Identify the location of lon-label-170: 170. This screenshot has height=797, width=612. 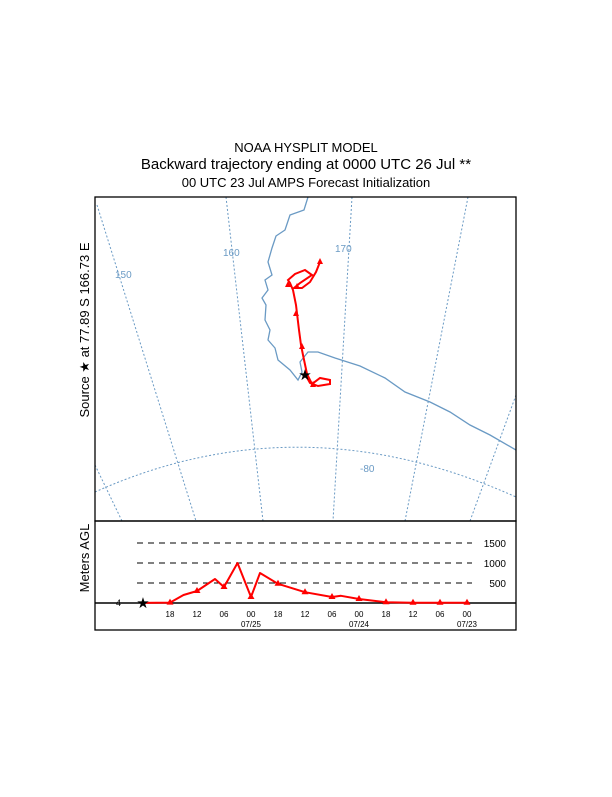
(343, 249).